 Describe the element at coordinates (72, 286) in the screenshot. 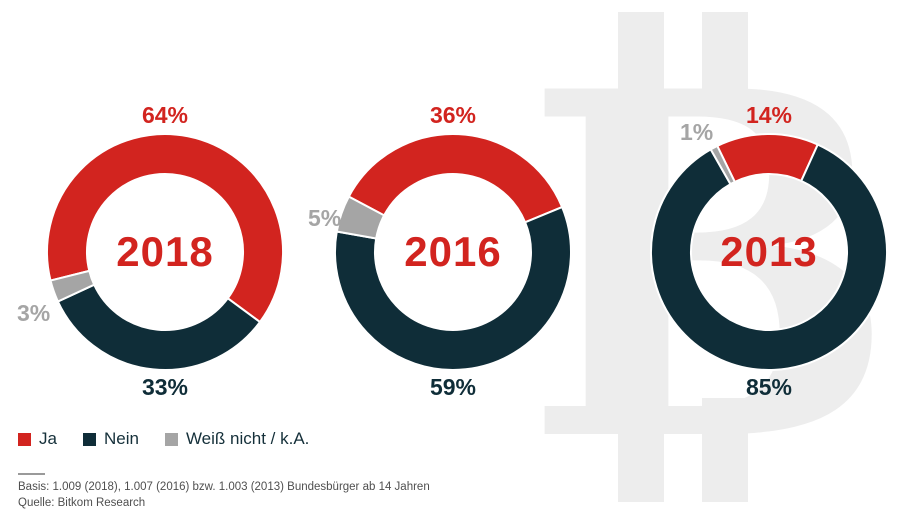

I see `donut-segment-2018-weiss_nicht` at that location.